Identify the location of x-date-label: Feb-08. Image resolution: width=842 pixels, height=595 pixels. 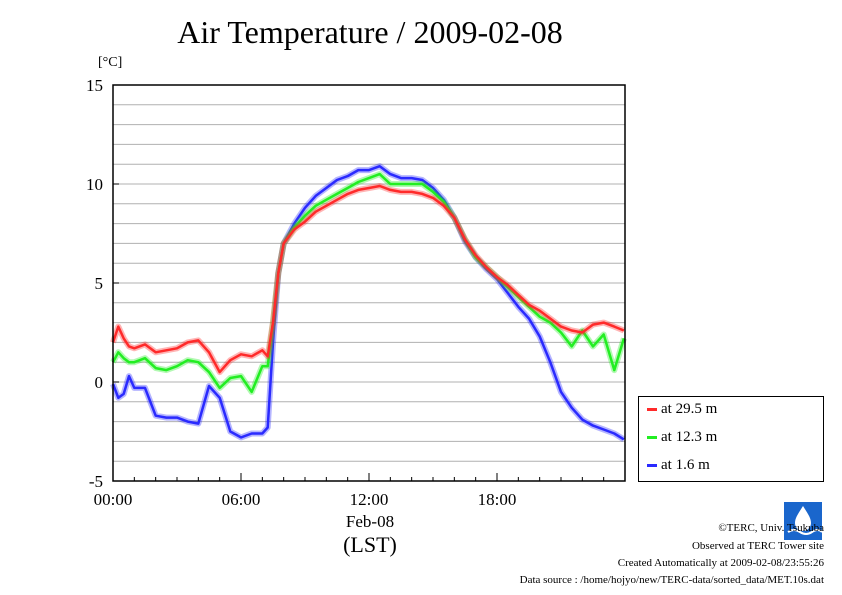
(370, 521).